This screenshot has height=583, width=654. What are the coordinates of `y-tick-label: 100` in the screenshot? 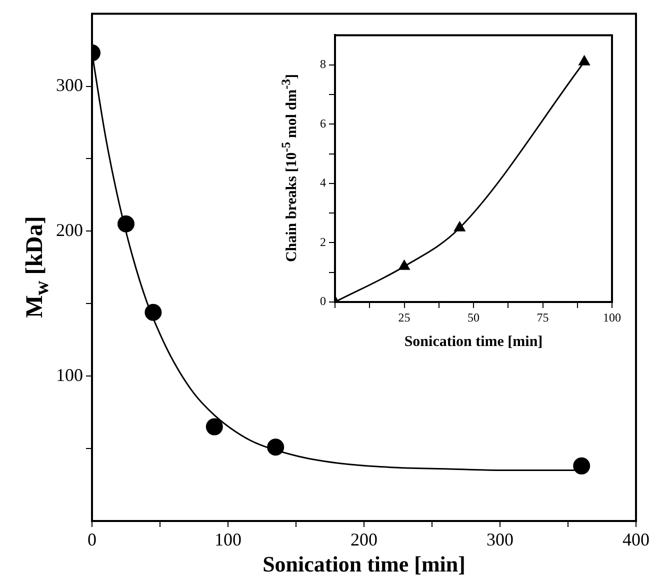 It's located at (69, 374).